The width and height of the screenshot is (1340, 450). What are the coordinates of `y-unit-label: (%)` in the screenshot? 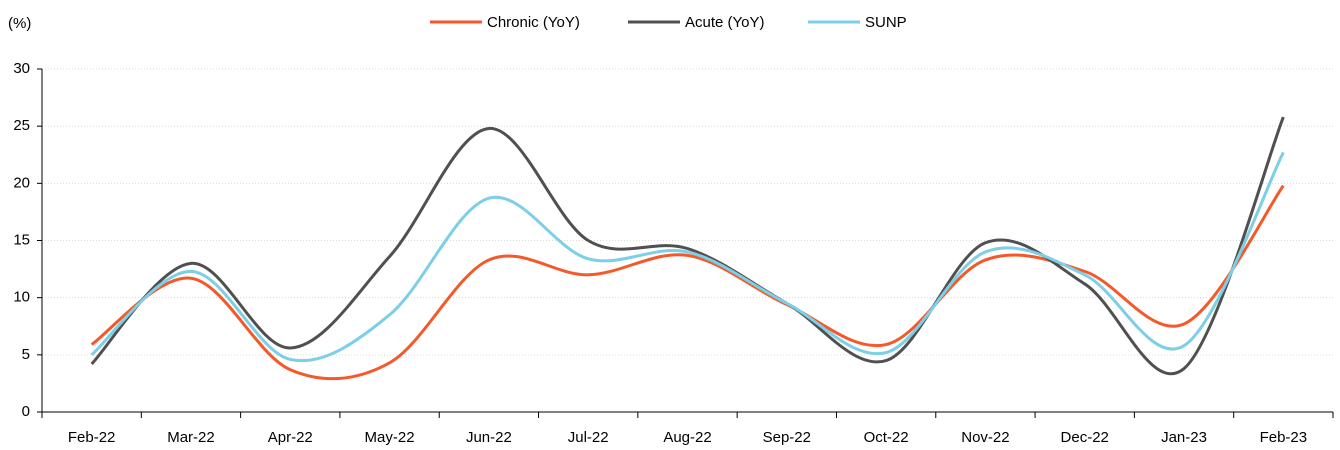 It's located at (19, 23).